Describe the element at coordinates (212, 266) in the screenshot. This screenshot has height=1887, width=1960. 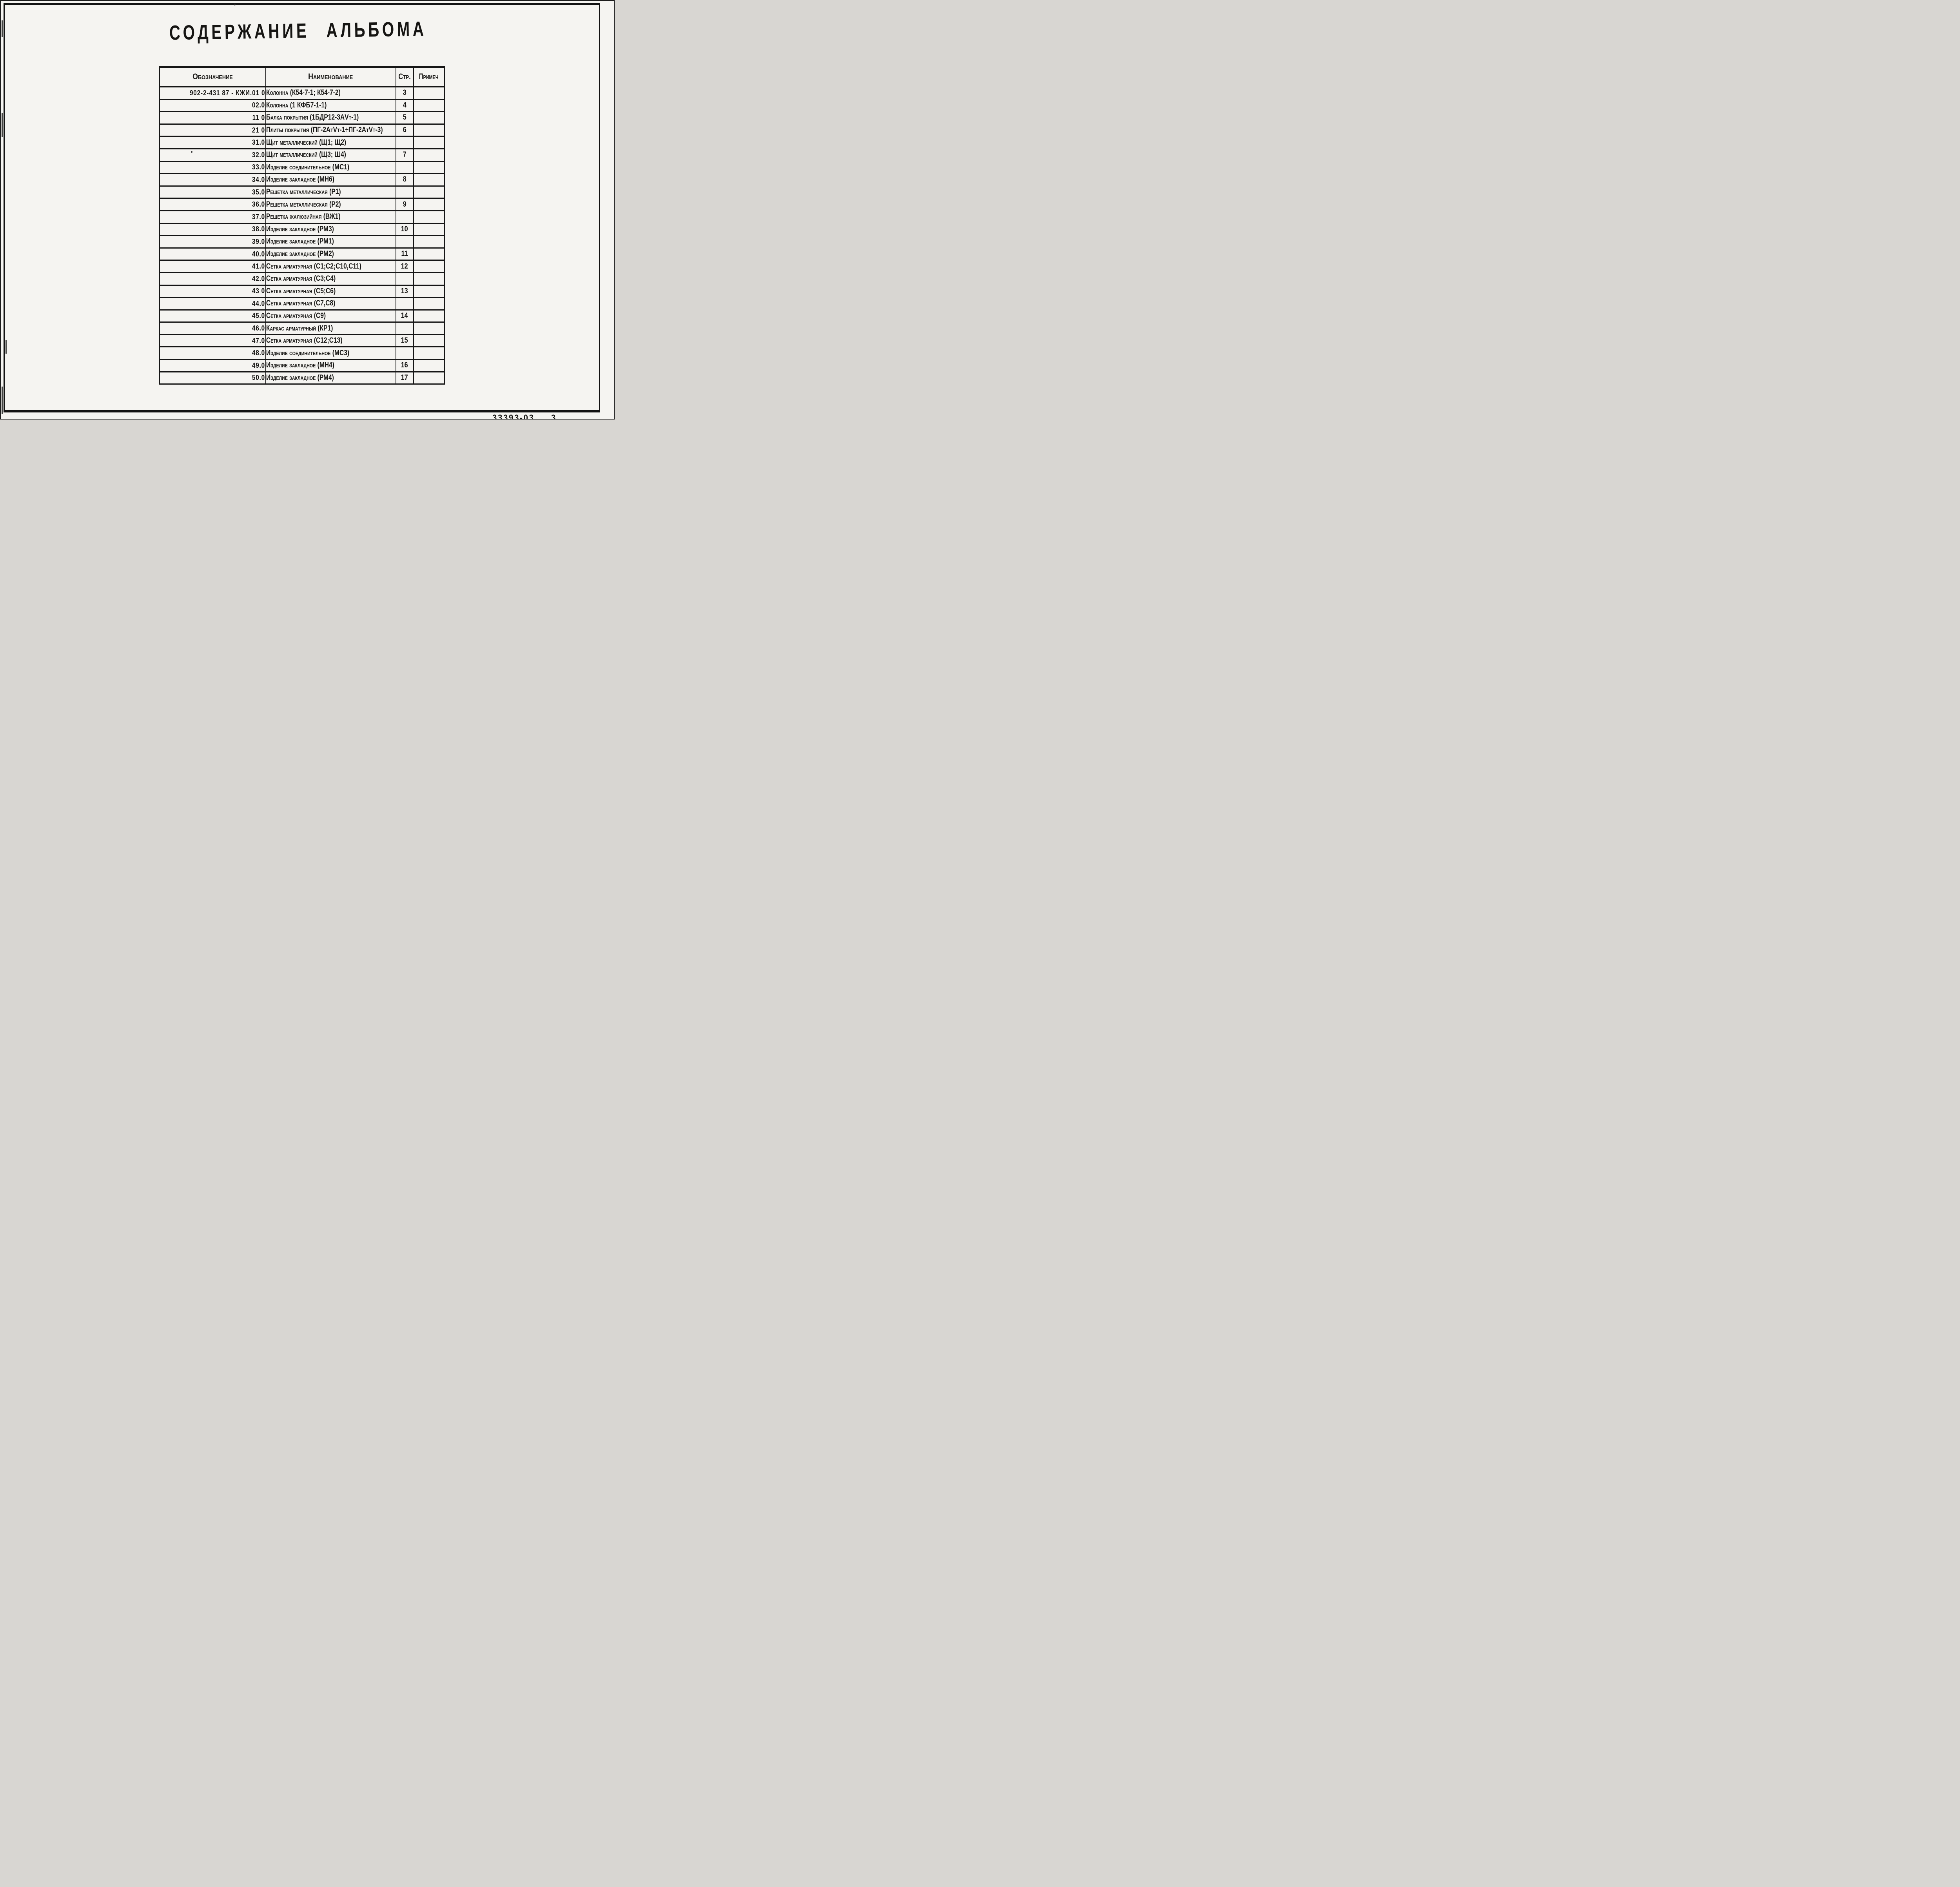
I see `cell-designation: 41.0` at that location.